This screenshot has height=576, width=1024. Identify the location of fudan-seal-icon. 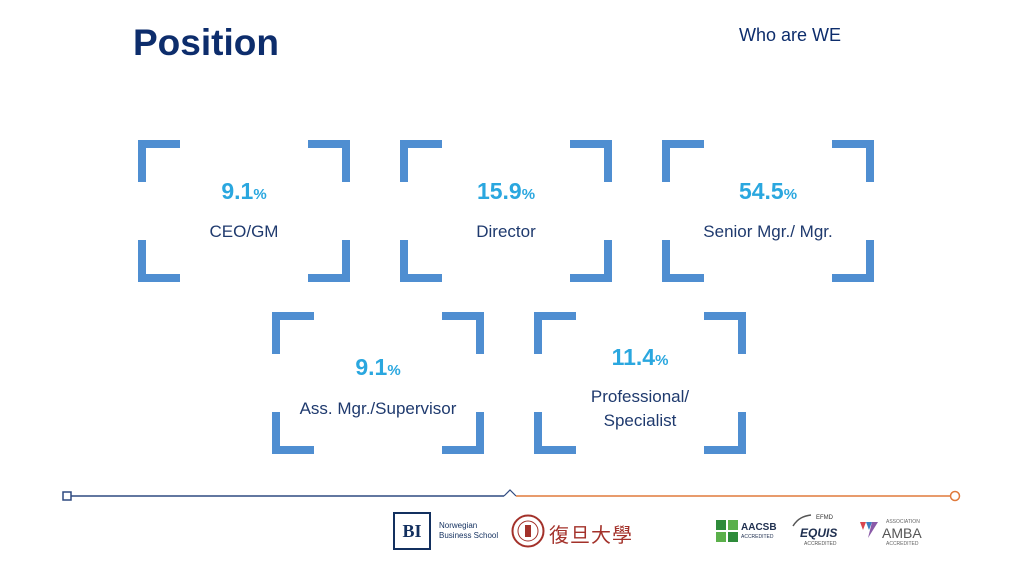
(528, 531).